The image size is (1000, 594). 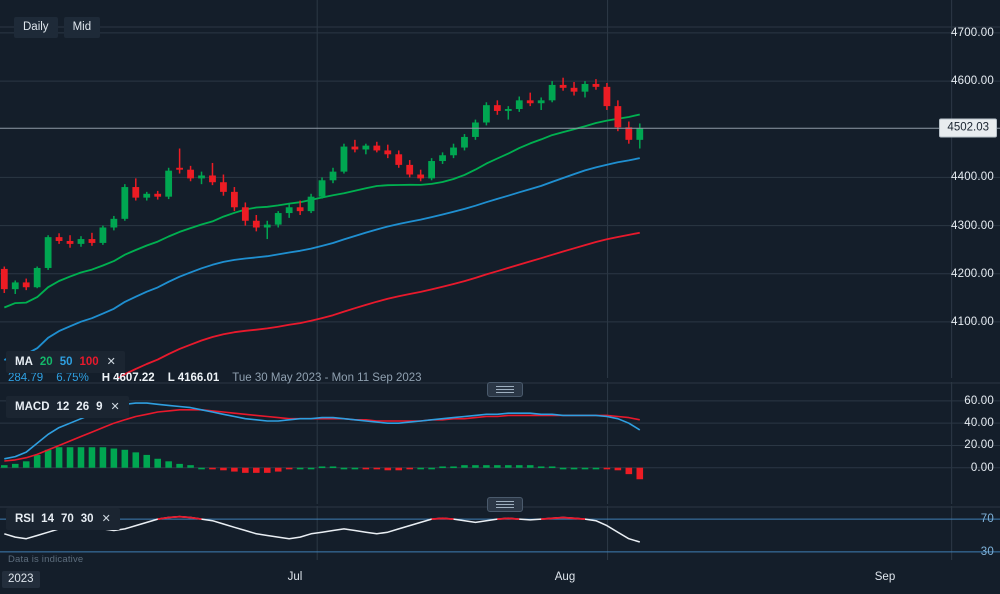 I want to click on price-tick-4100: 4100.00, so click(x=972, y=321).